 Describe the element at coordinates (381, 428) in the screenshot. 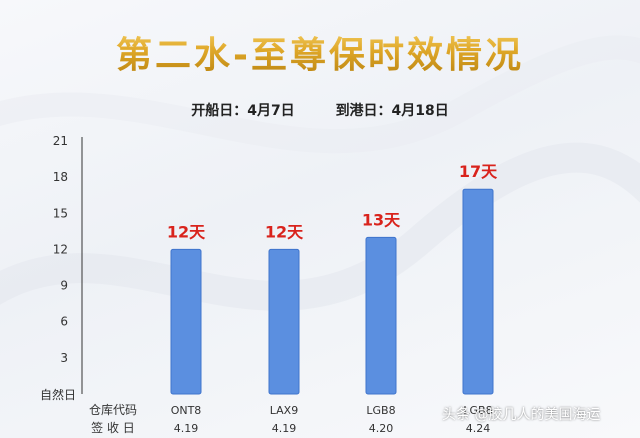

I see `sign-date-label: 4.20` at that location.